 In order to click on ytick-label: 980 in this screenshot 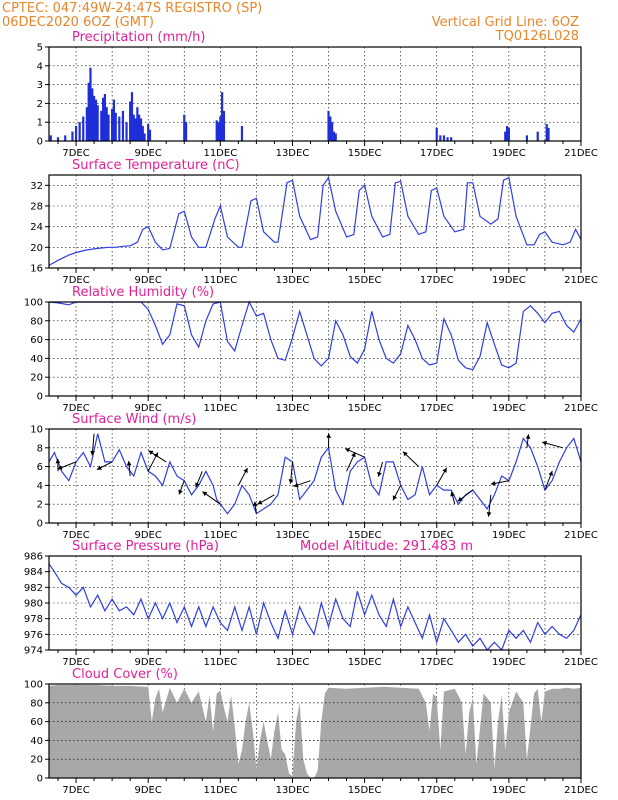, I will do `click(33, 604)`.